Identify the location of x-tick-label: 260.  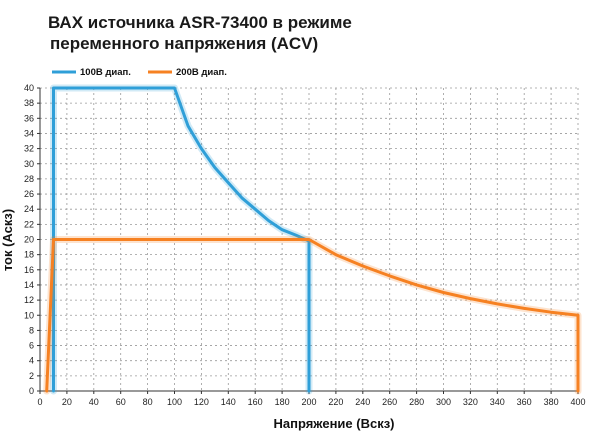
(389, 402).